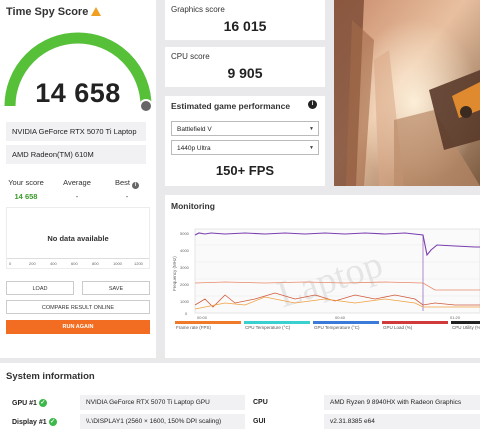 This screenshot has width=480, height=431. What do you see at coordinates (259, 421) in the screenshot?
I see `gui-row-label: GUI` at bounding box center [259, 421].